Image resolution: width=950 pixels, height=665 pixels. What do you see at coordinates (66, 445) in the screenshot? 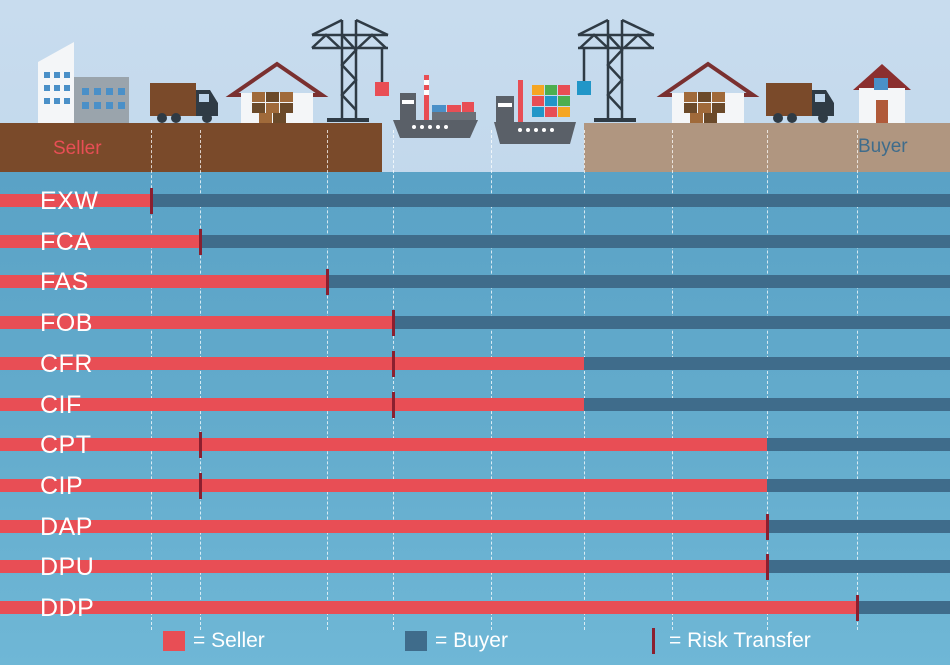
I see `incoterm-label-cpt: CPT` at bounding box center [66, 445].